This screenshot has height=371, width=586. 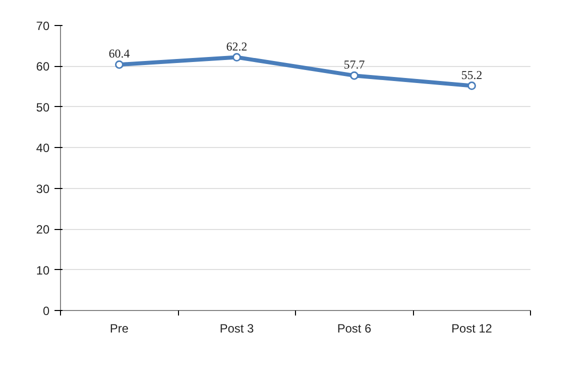 What do you see at coordinates (237, 46) in the screenshot?
I see `data-label: 62.2` at bounding box center [237, 46].